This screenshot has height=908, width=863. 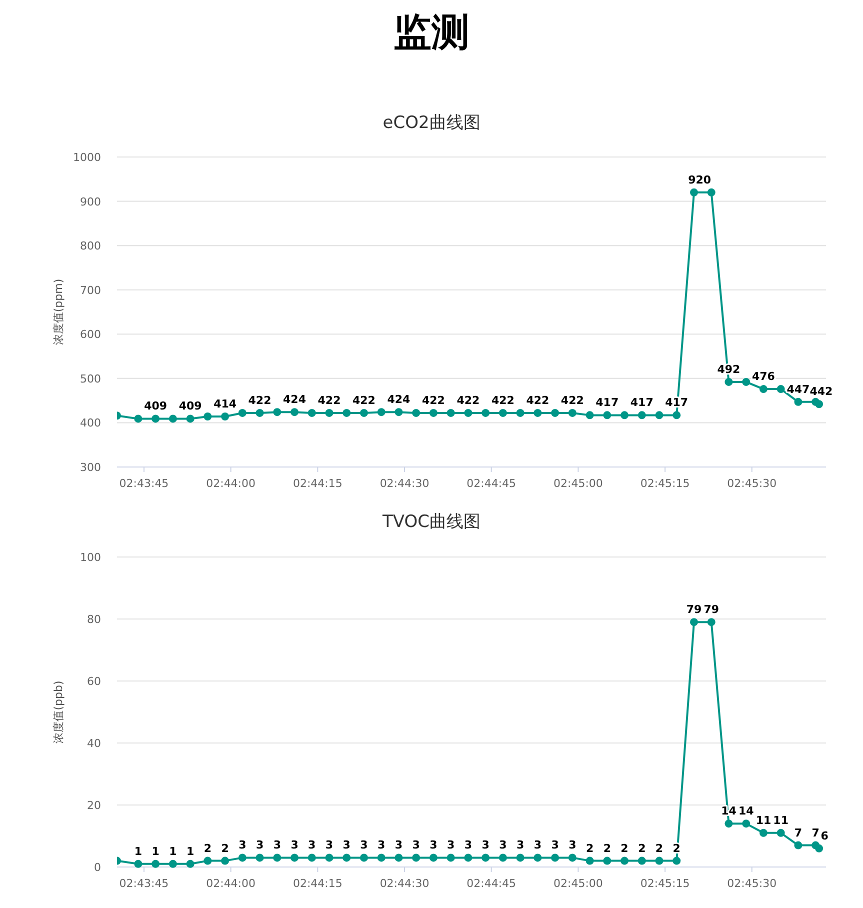 What do you see at coordinates (144, 483) in the screenshot?
I see `x-tick-label: 02:43:45` at bounding box center [144, 483].